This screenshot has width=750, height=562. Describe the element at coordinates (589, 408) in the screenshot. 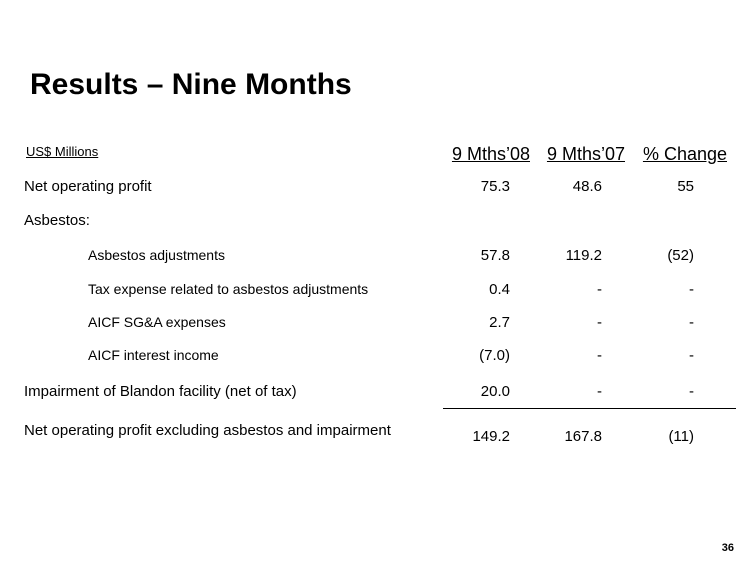

I see `total-divider-line` at that location.